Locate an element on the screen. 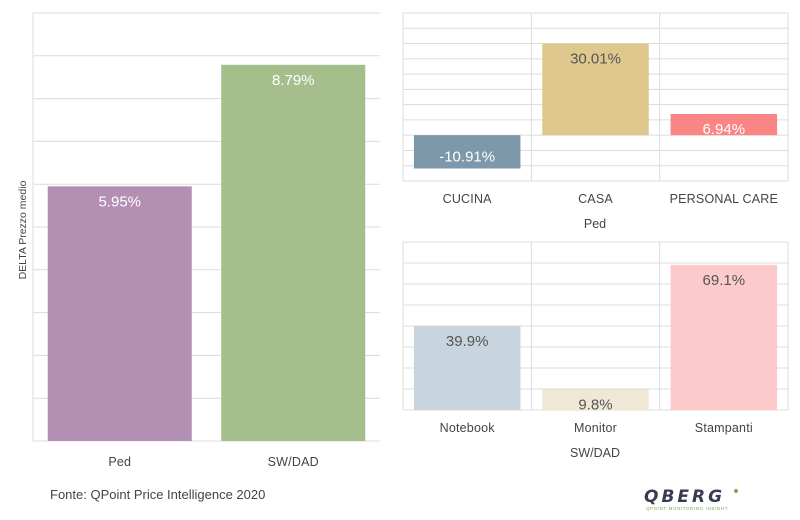 This screenshot has height=520, width=800. logo-wordmark: QBERG is located at coordinates (685, 497).